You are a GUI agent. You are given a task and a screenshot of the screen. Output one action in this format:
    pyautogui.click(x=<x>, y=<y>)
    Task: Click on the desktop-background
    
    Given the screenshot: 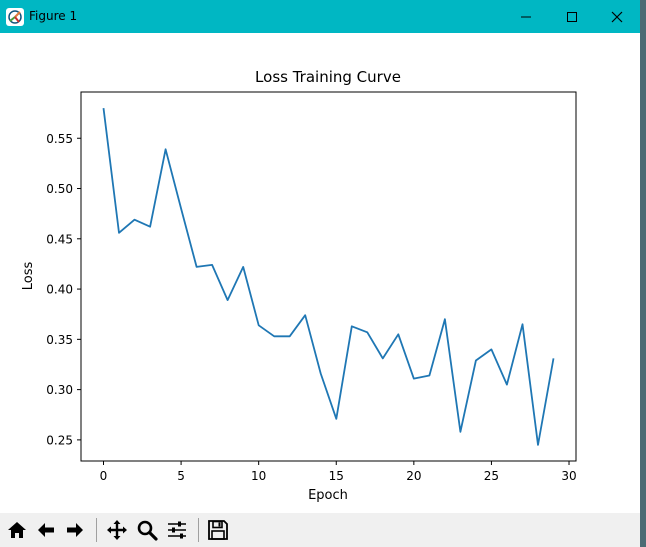 What is the action you would take?
    pyautogui.click(x=643, y=273)
    